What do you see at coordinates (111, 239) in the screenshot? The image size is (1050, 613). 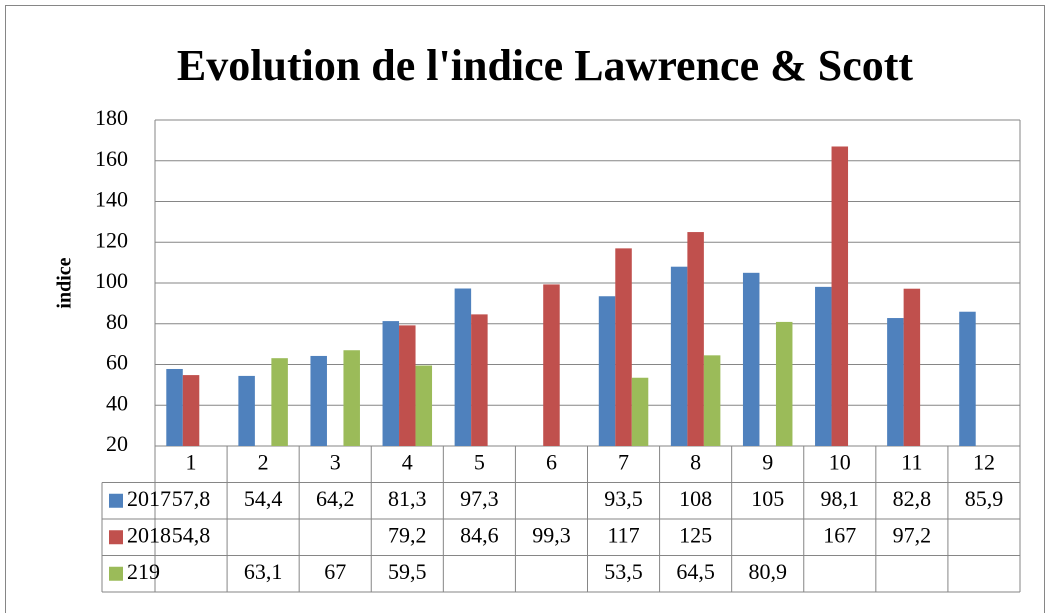 I see `y-tick-label: 120` at bounding box center [111, 239].